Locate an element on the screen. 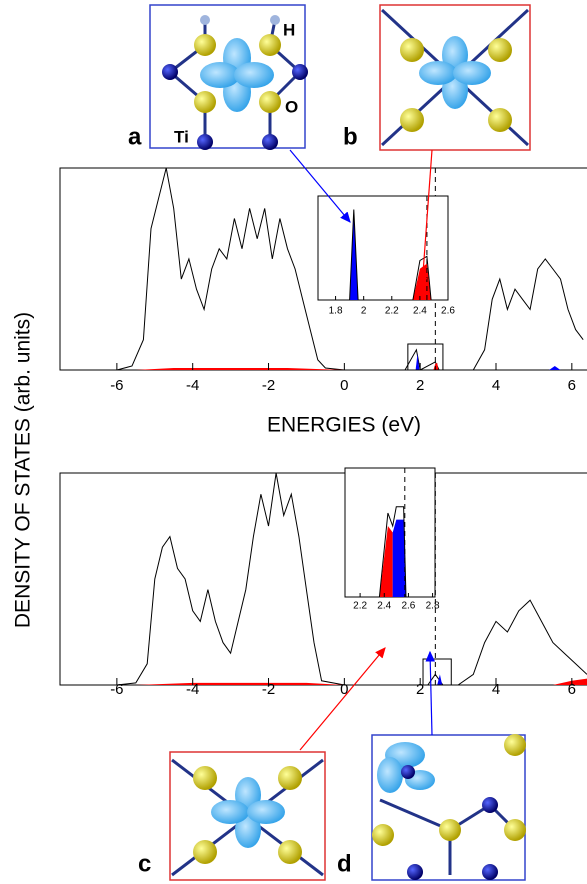 This screenshot has height=884, width=587. structure-a is located at coordinates (228, 77).